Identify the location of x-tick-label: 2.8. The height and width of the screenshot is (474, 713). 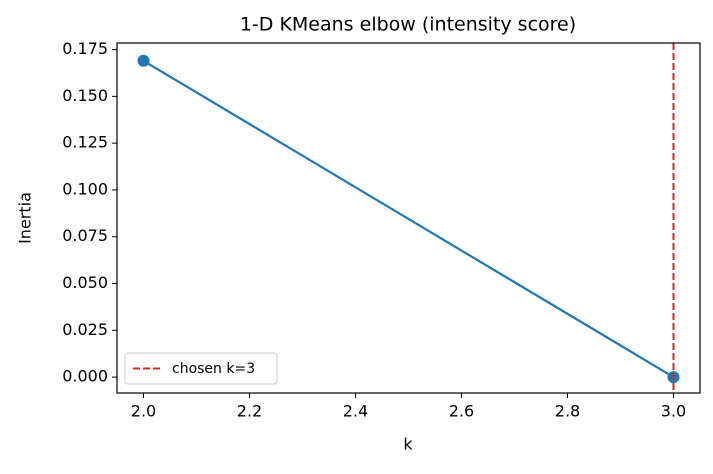
(567, 411).